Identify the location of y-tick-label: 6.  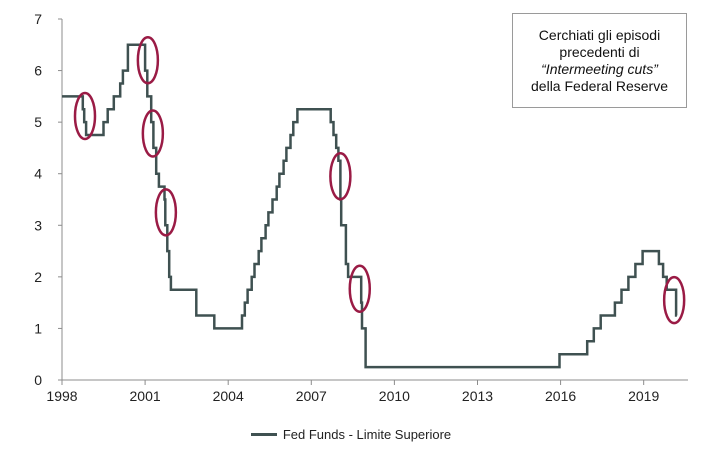
(38, 71).